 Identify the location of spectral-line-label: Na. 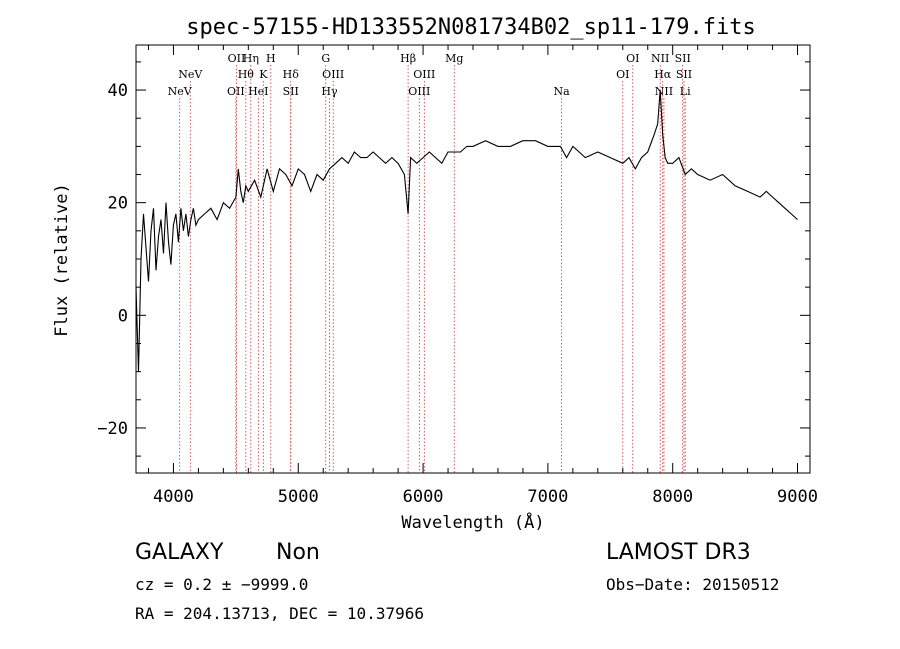
(562, 91).